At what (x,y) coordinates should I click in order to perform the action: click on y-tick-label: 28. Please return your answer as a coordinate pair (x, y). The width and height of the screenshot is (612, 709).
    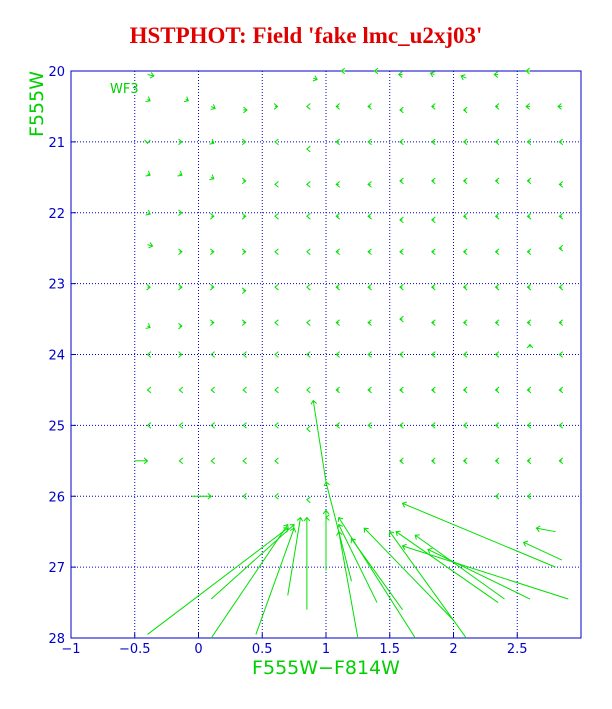
    Looking at the image, I should click on (56, 639).